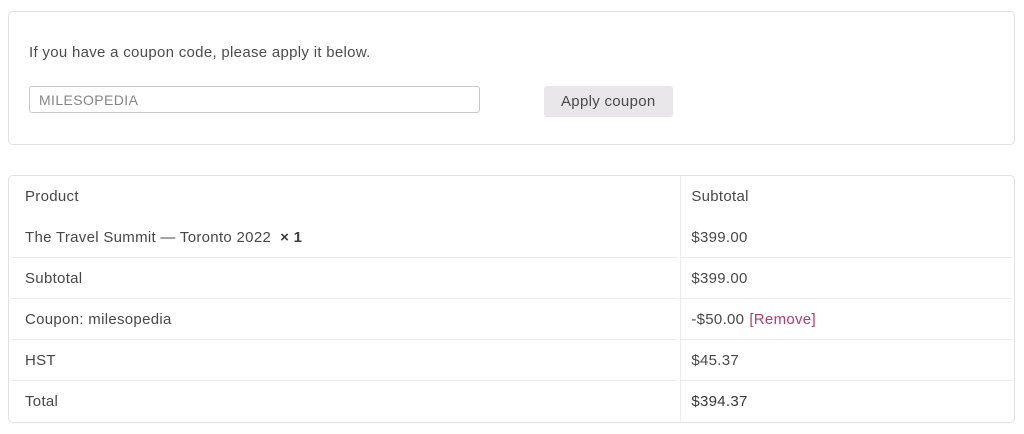 Image resolution: width=1024 pixels, height=434 pixels. I want to click on coupon-discount-value: -$50.00, so click(718, 319).